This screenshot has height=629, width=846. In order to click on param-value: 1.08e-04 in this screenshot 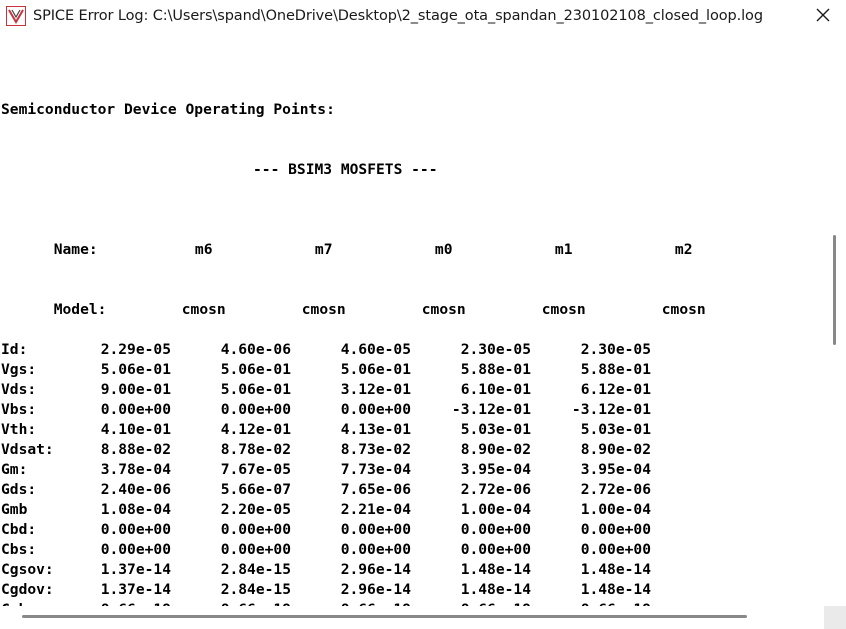, I will do `click(135, 509)`.